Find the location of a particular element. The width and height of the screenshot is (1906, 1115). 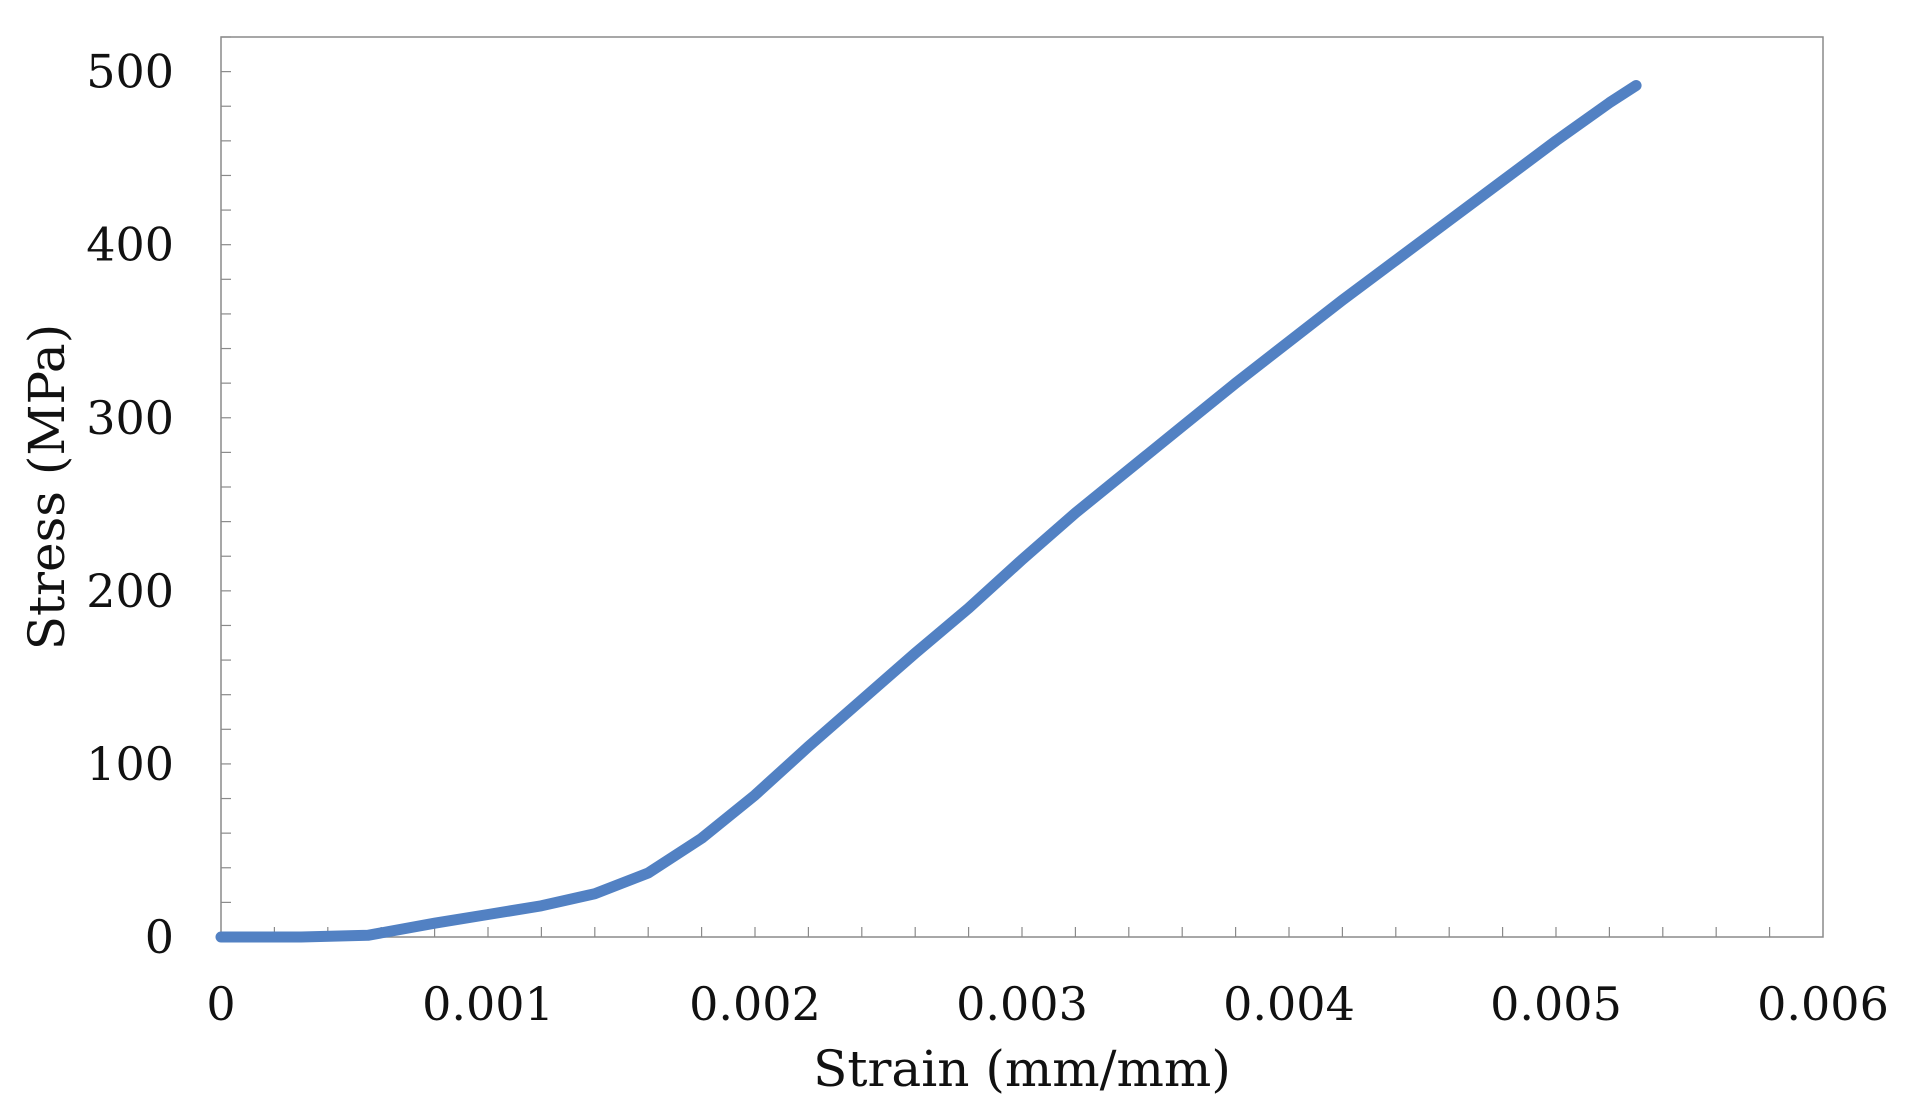

y-tick-label: 200 is located at coordinates (130, 591).